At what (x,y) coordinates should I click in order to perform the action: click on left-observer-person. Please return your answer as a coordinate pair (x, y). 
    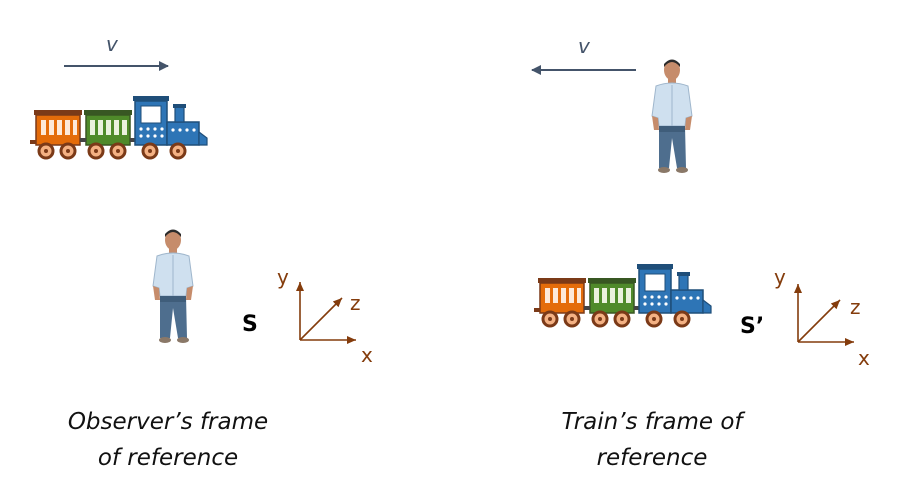
    Looking at the image, I should click on (173, 286).